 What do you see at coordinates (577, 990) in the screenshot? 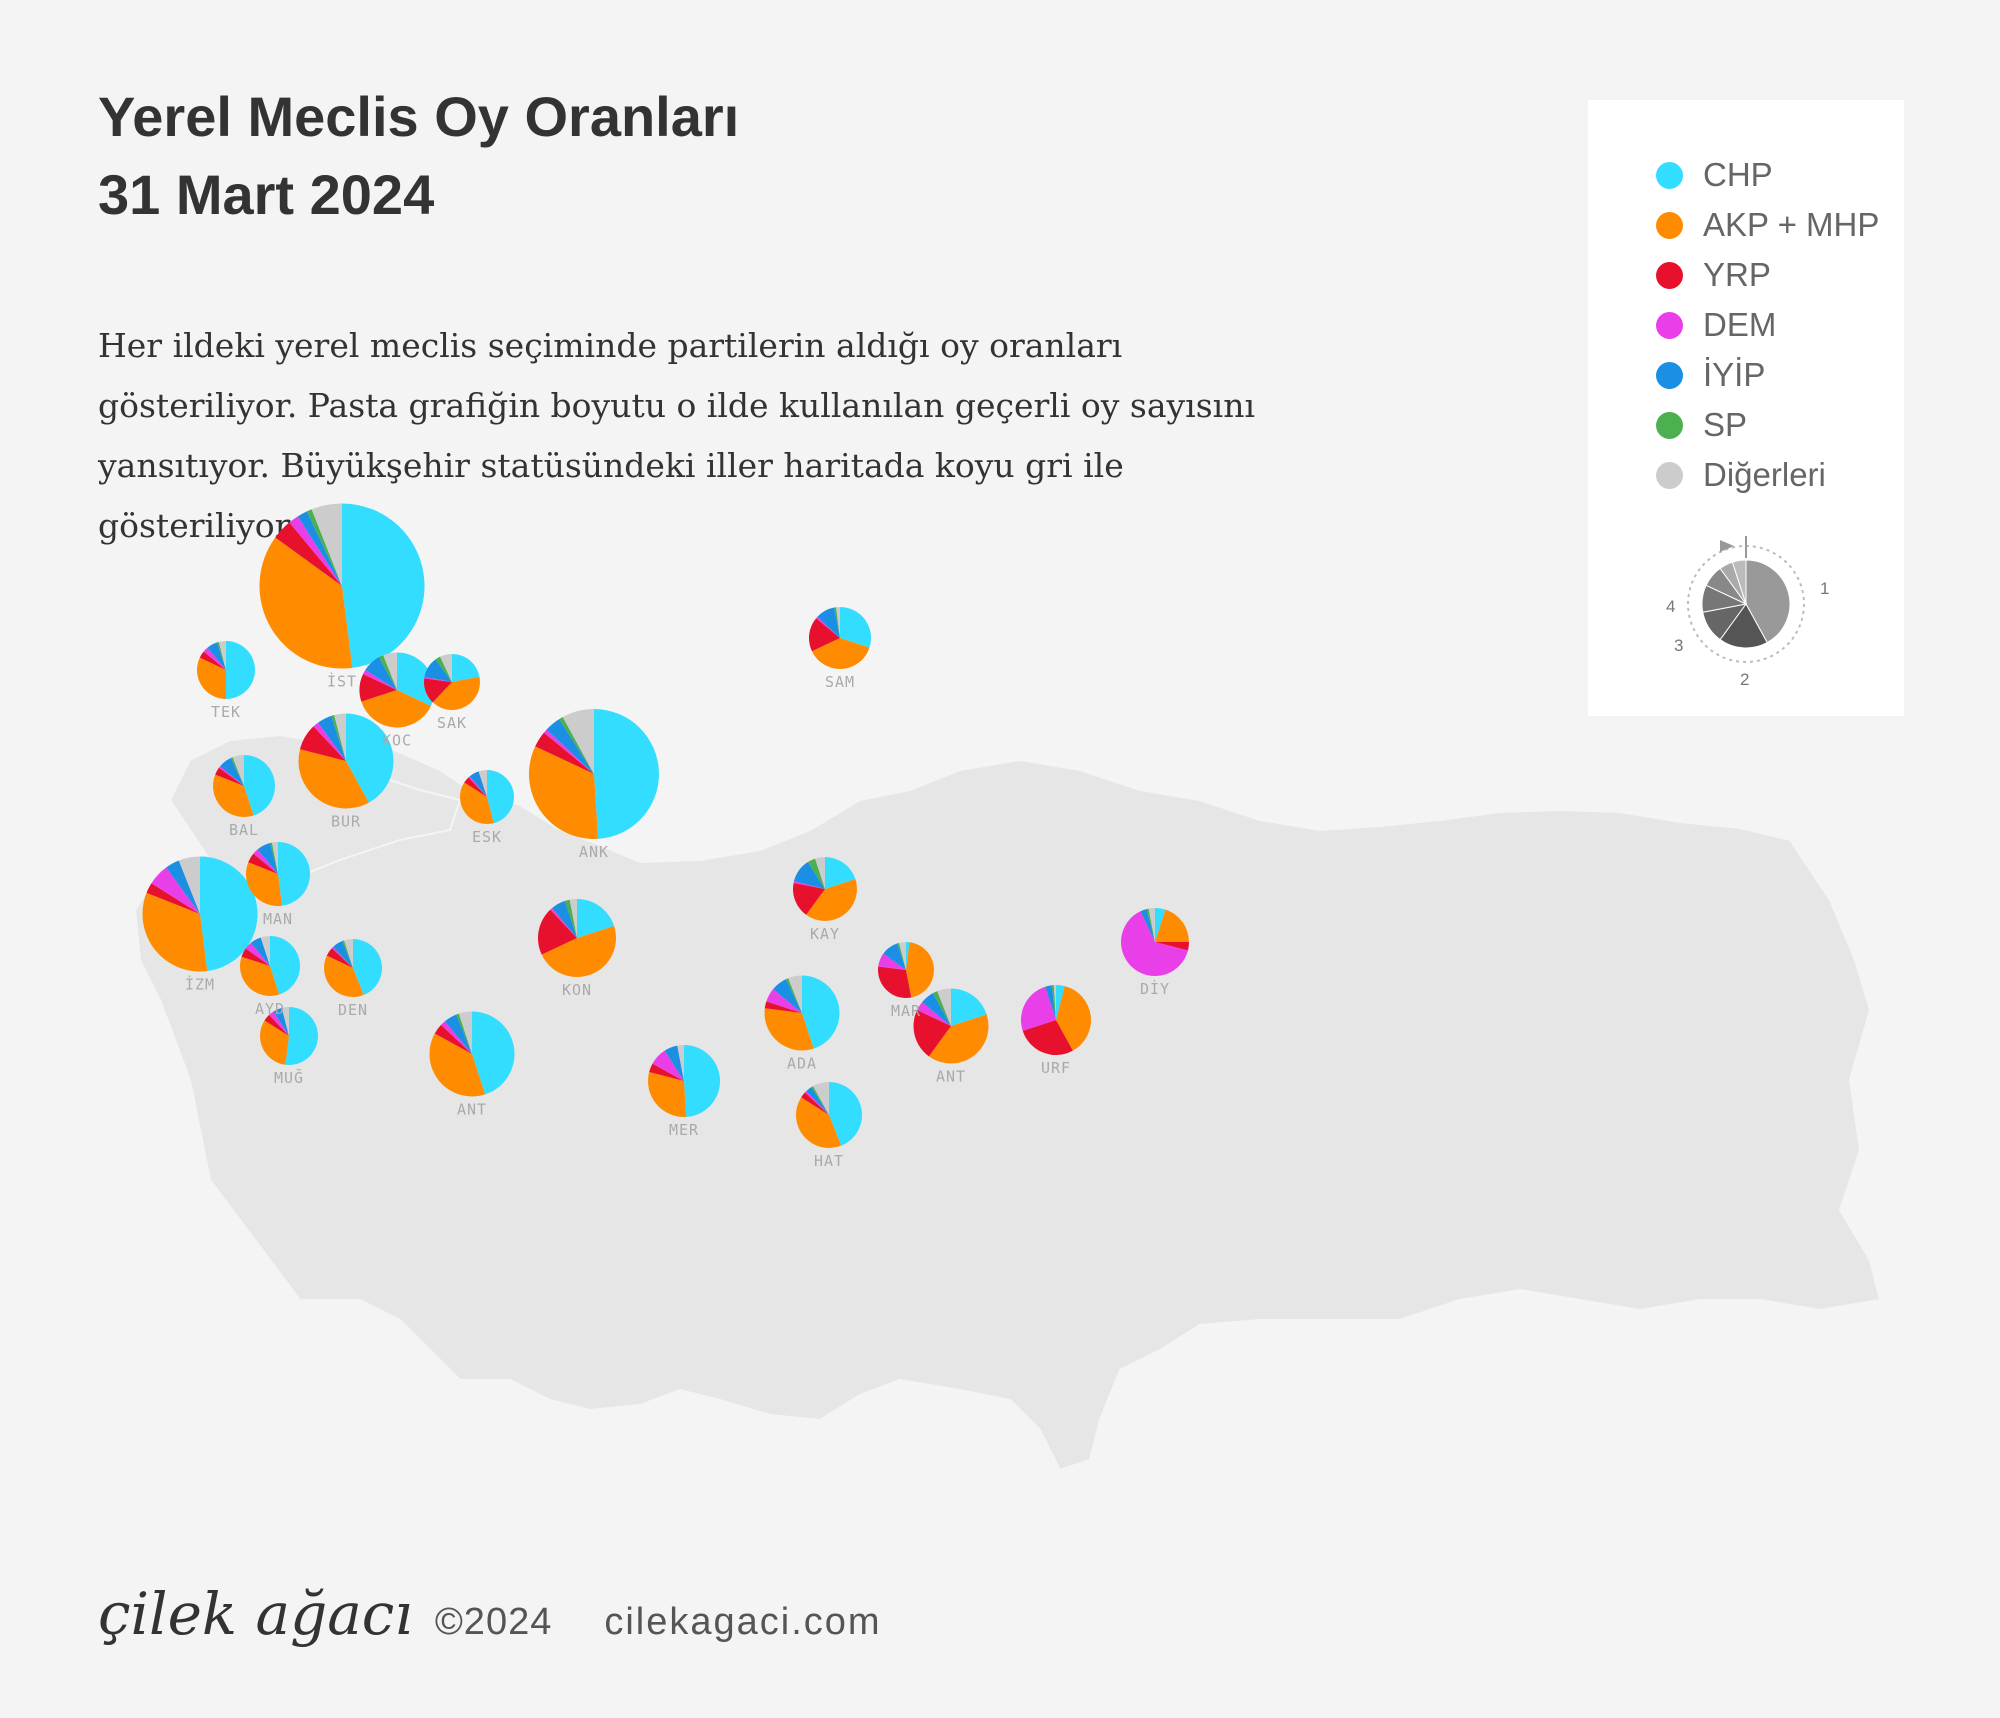
I see `province-label: KON` at bounding box center [577, 990].